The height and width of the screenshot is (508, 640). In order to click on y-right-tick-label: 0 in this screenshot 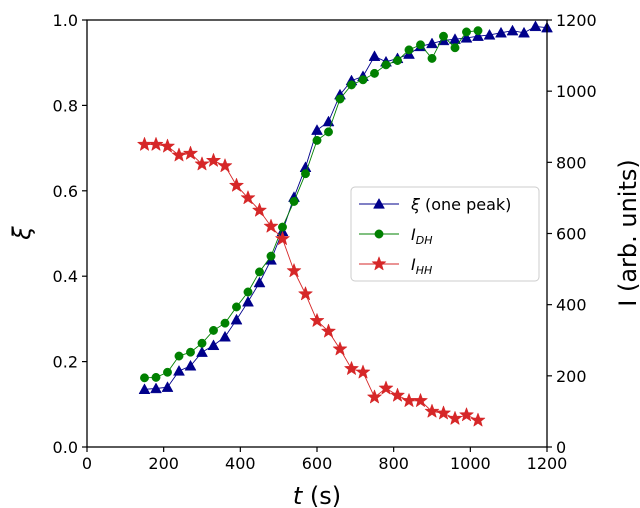, I will do `click(561, 447)`.